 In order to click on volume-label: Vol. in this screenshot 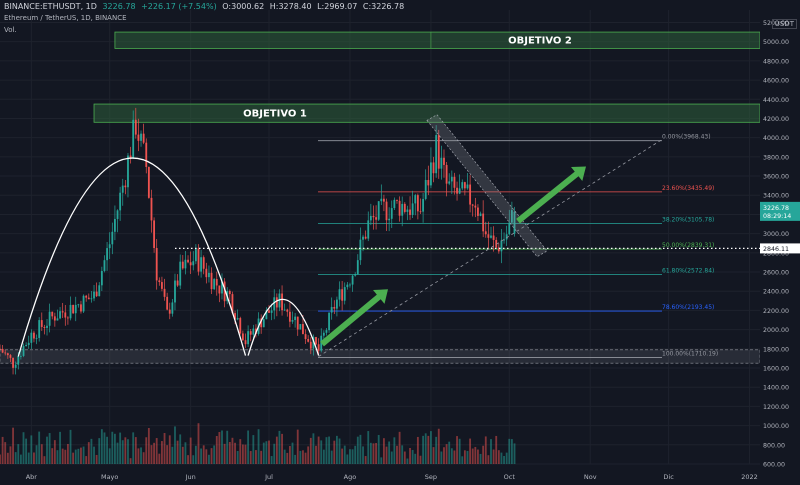, I will do `click(10, 30)`.